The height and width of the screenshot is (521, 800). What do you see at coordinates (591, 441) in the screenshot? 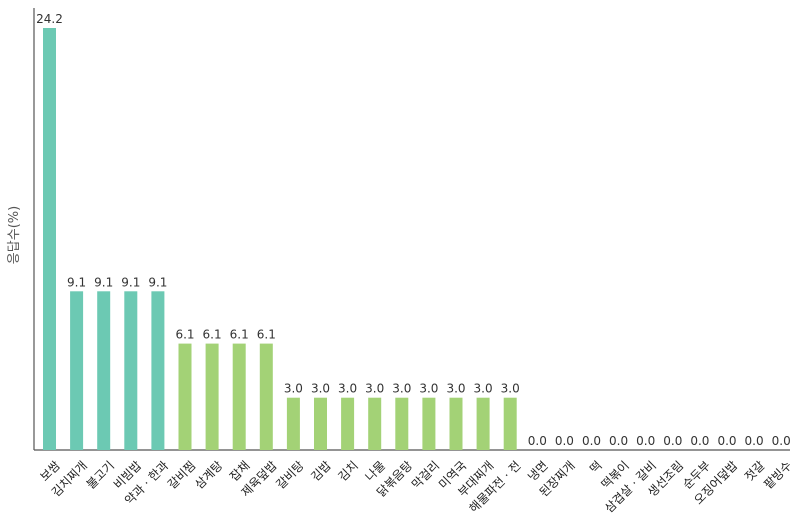
I see `value-label-20: 0.0` at bounding box center [591, 441].